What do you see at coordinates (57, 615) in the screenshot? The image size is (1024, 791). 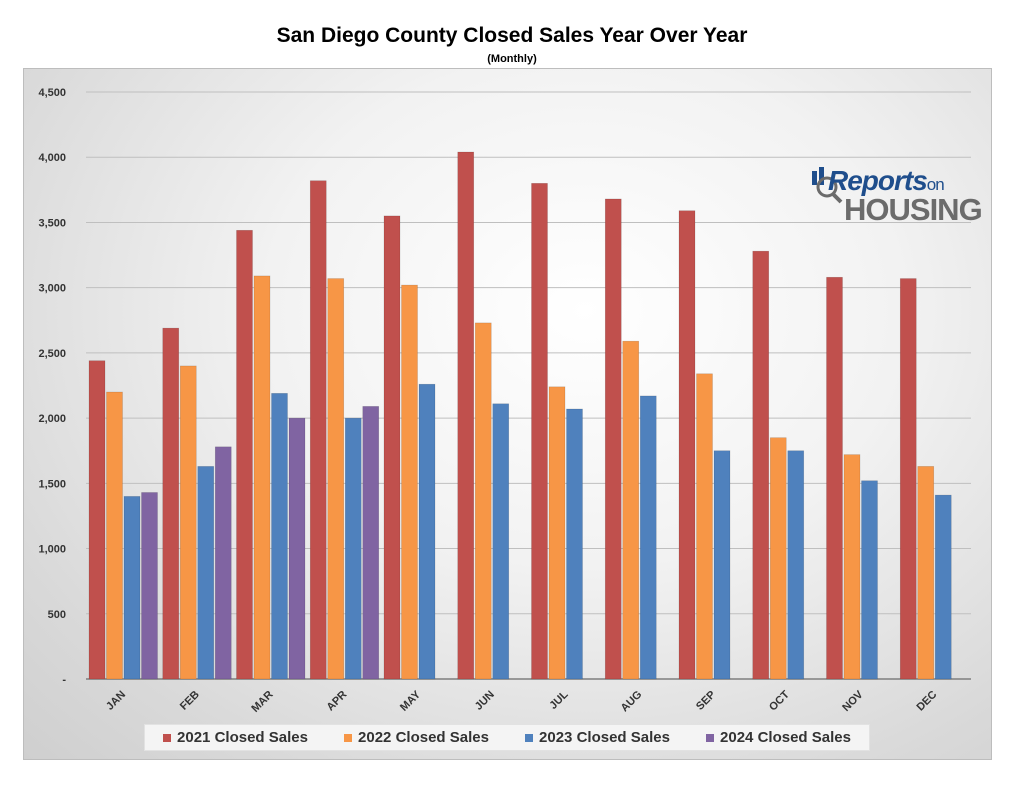 I see `y-tick-label: 500` at bounding box center [57, 615].